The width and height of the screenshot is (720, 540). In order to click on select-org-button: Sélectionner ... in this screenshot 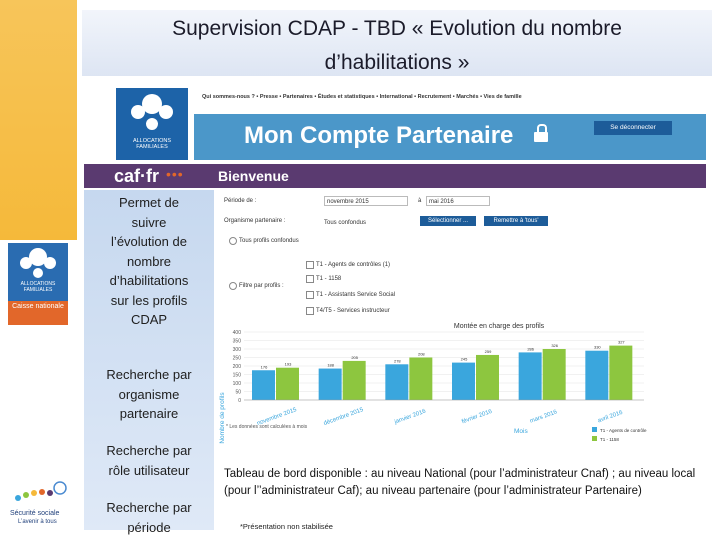, I will do `click(448, 221)`.